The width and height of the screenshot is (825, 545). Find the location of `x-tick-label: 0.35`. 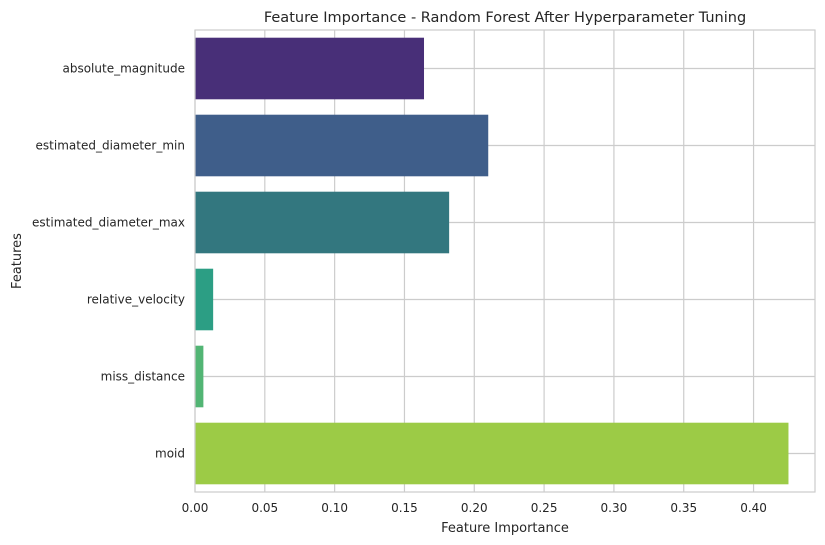

x-tick-label: 0.35 is located at coordinates (683, 508).